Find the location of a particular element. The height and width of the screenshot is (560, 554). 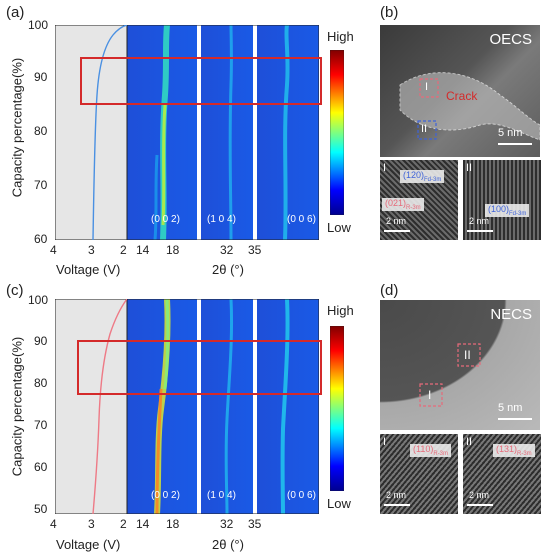

panel-b-inset-1-region: I is located at coordinates (385, 168).